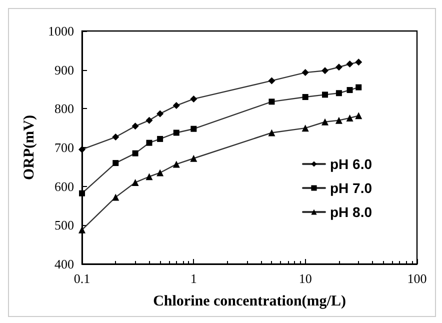 The width and height of the screenshot is (442, 323). What do you see at coordinates (193, 278) in the screenshot?
I see `x-tick-label: 1` at bounding box center [193, 278].